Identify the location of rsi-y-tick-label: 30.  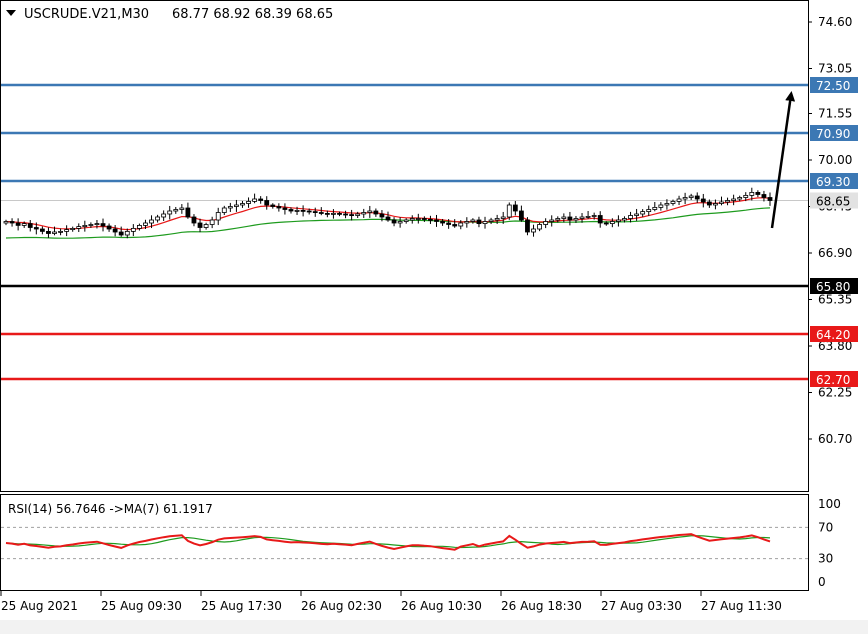
(825, 559).